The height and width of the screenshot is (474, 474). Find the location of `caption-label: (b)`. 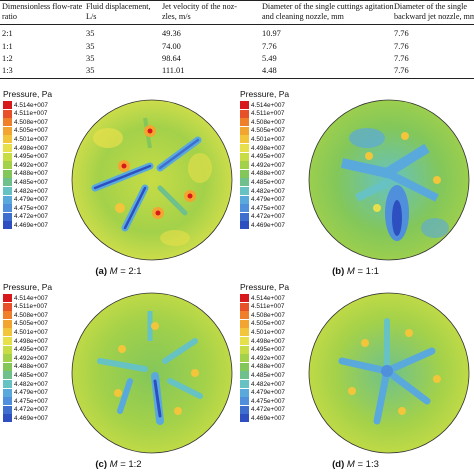

caption-label: (b) is located at coordinates (338, 271).